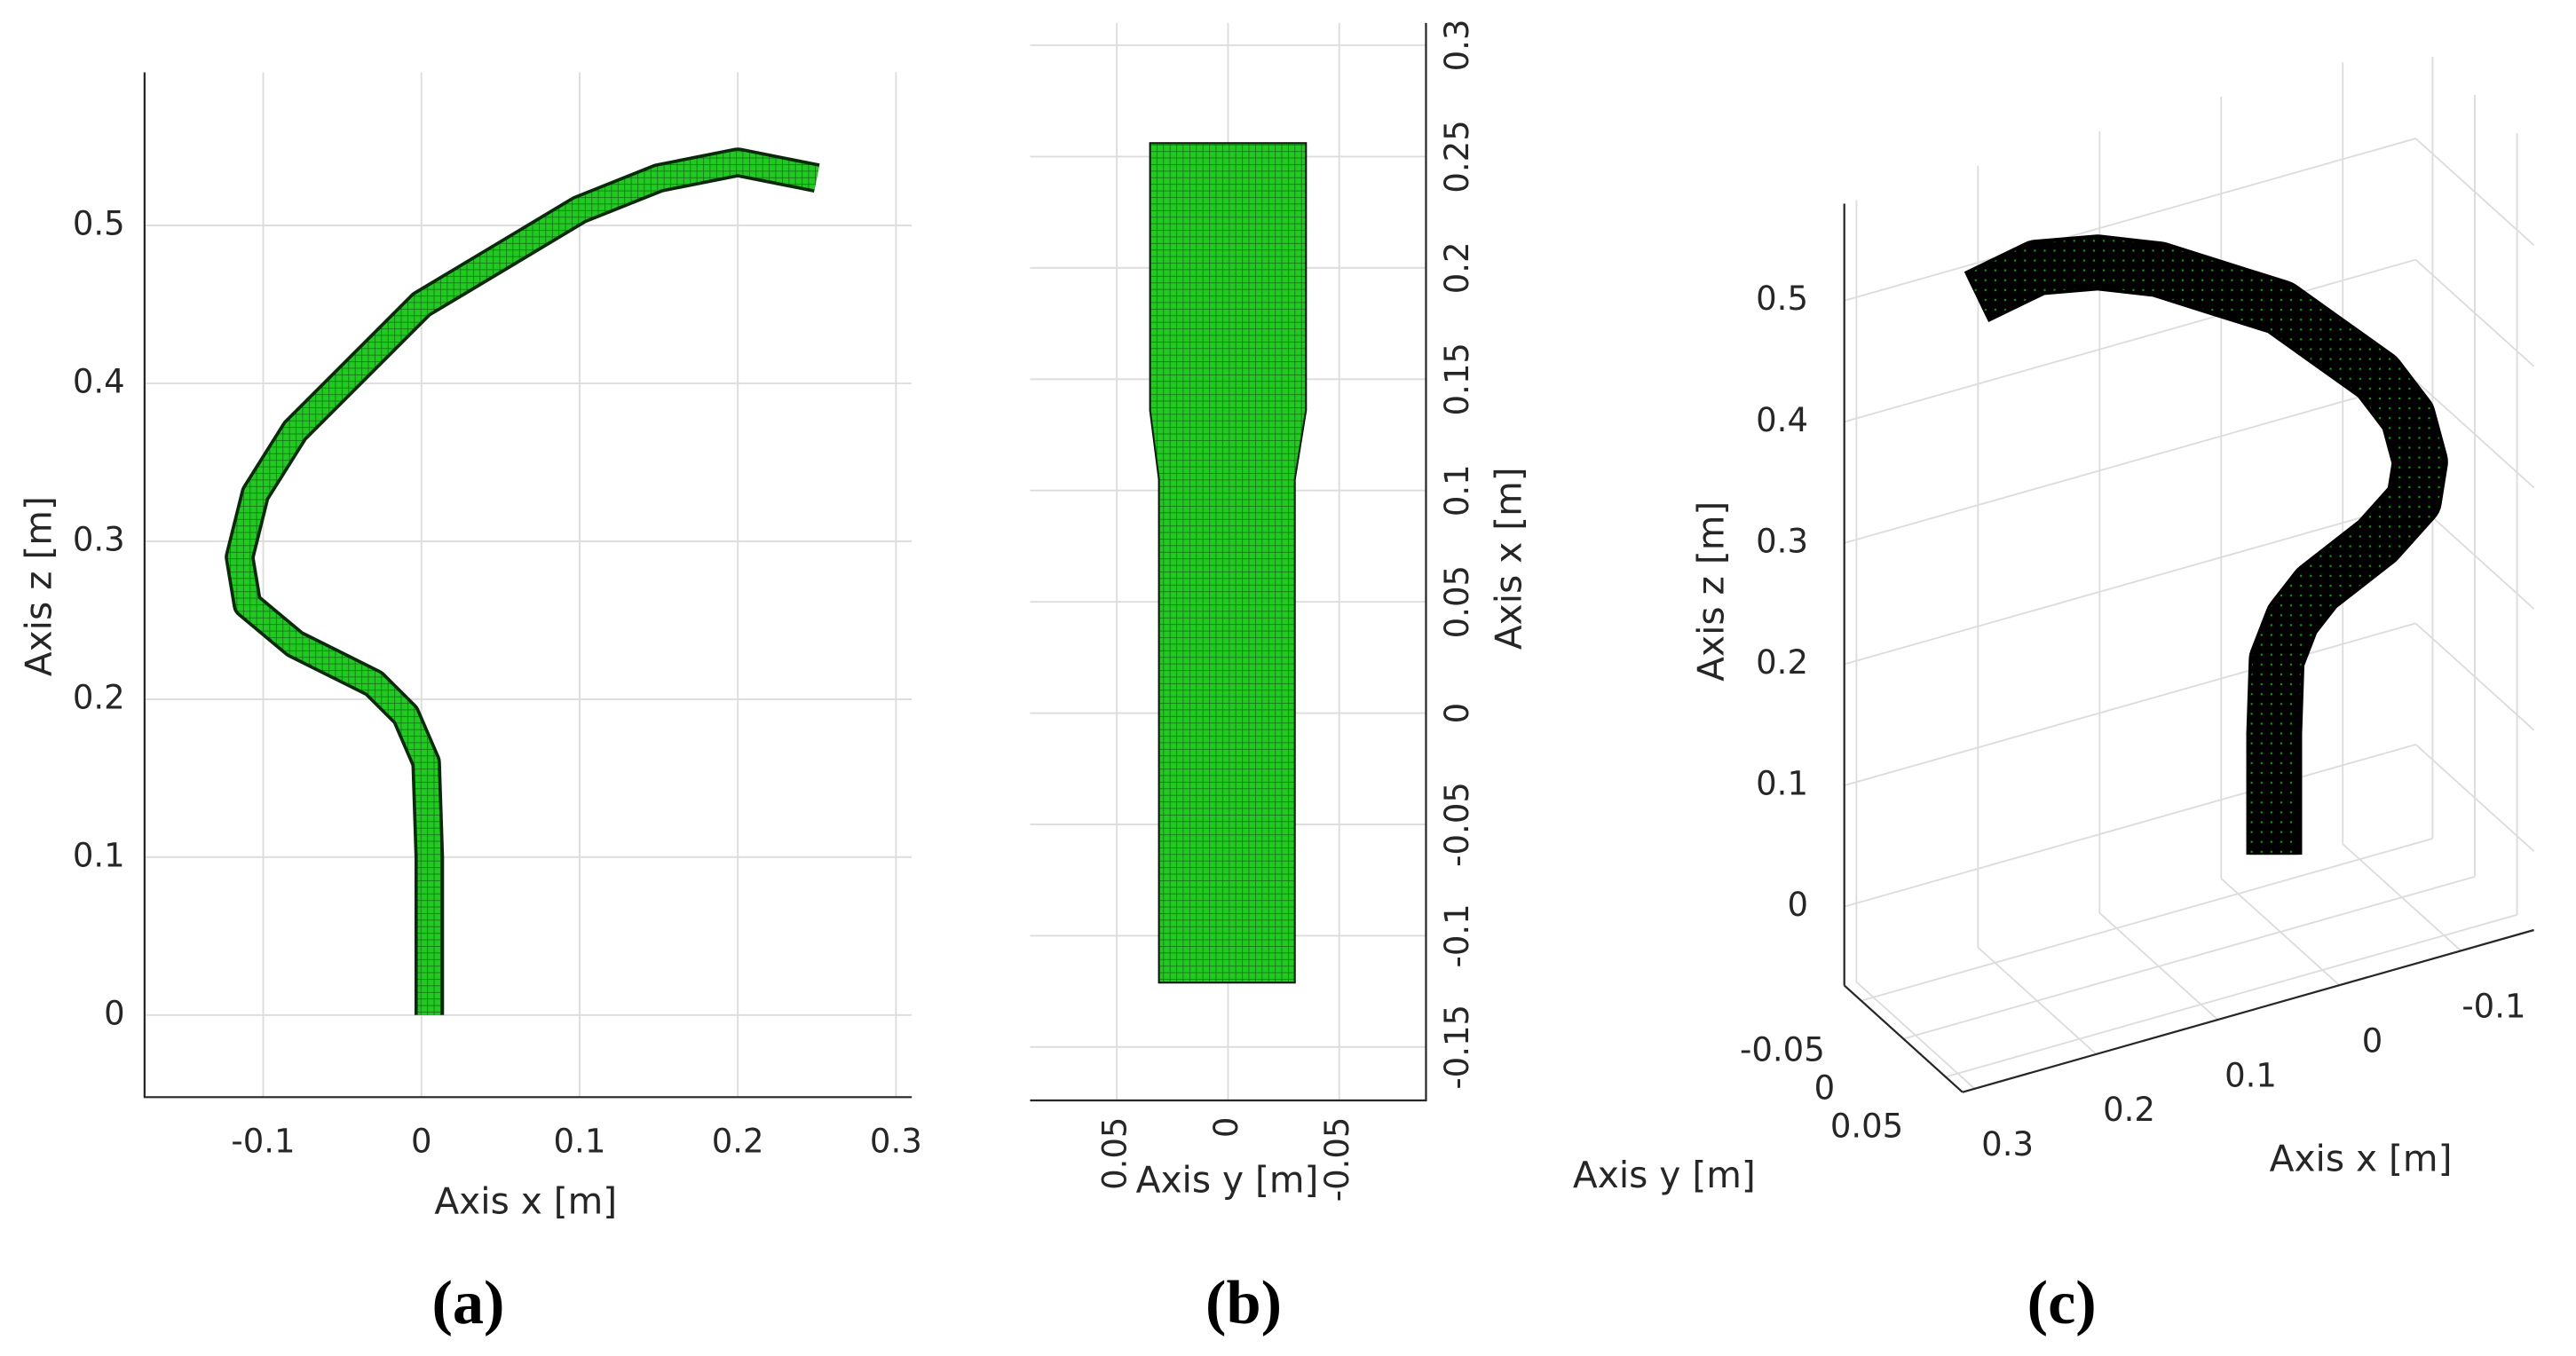 This screenshot has width=2576, height=1356. I want to click on beam-outline, so click(522, 581).